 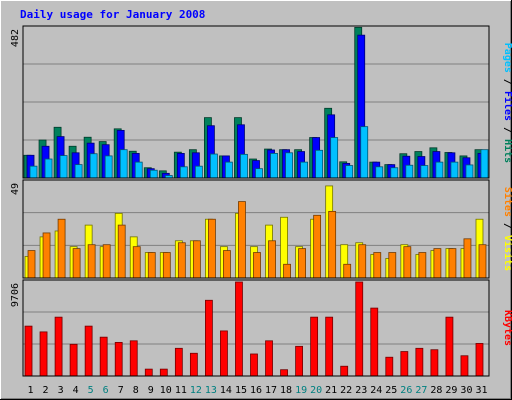 What do you see at coordinates (76, 390) in the screenshot?
I see `x-tick-label: 4` at bounding box center [76, 390].